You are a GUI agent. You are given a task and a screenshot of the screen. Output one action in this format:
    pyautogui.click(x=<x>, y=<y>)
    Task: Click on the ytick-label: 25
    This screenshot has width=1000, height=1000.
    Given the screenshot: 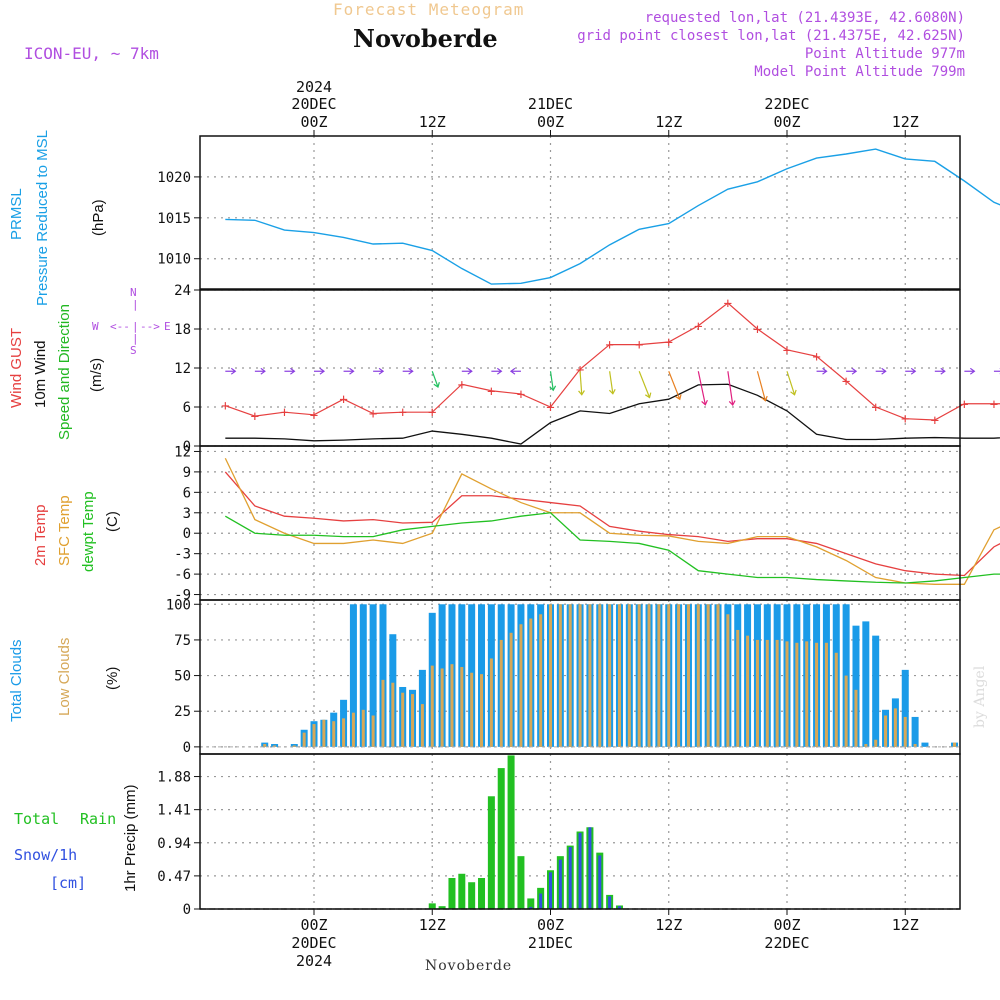 What is the action you would take?
    pyautogui.click(x=182, y=712)
    